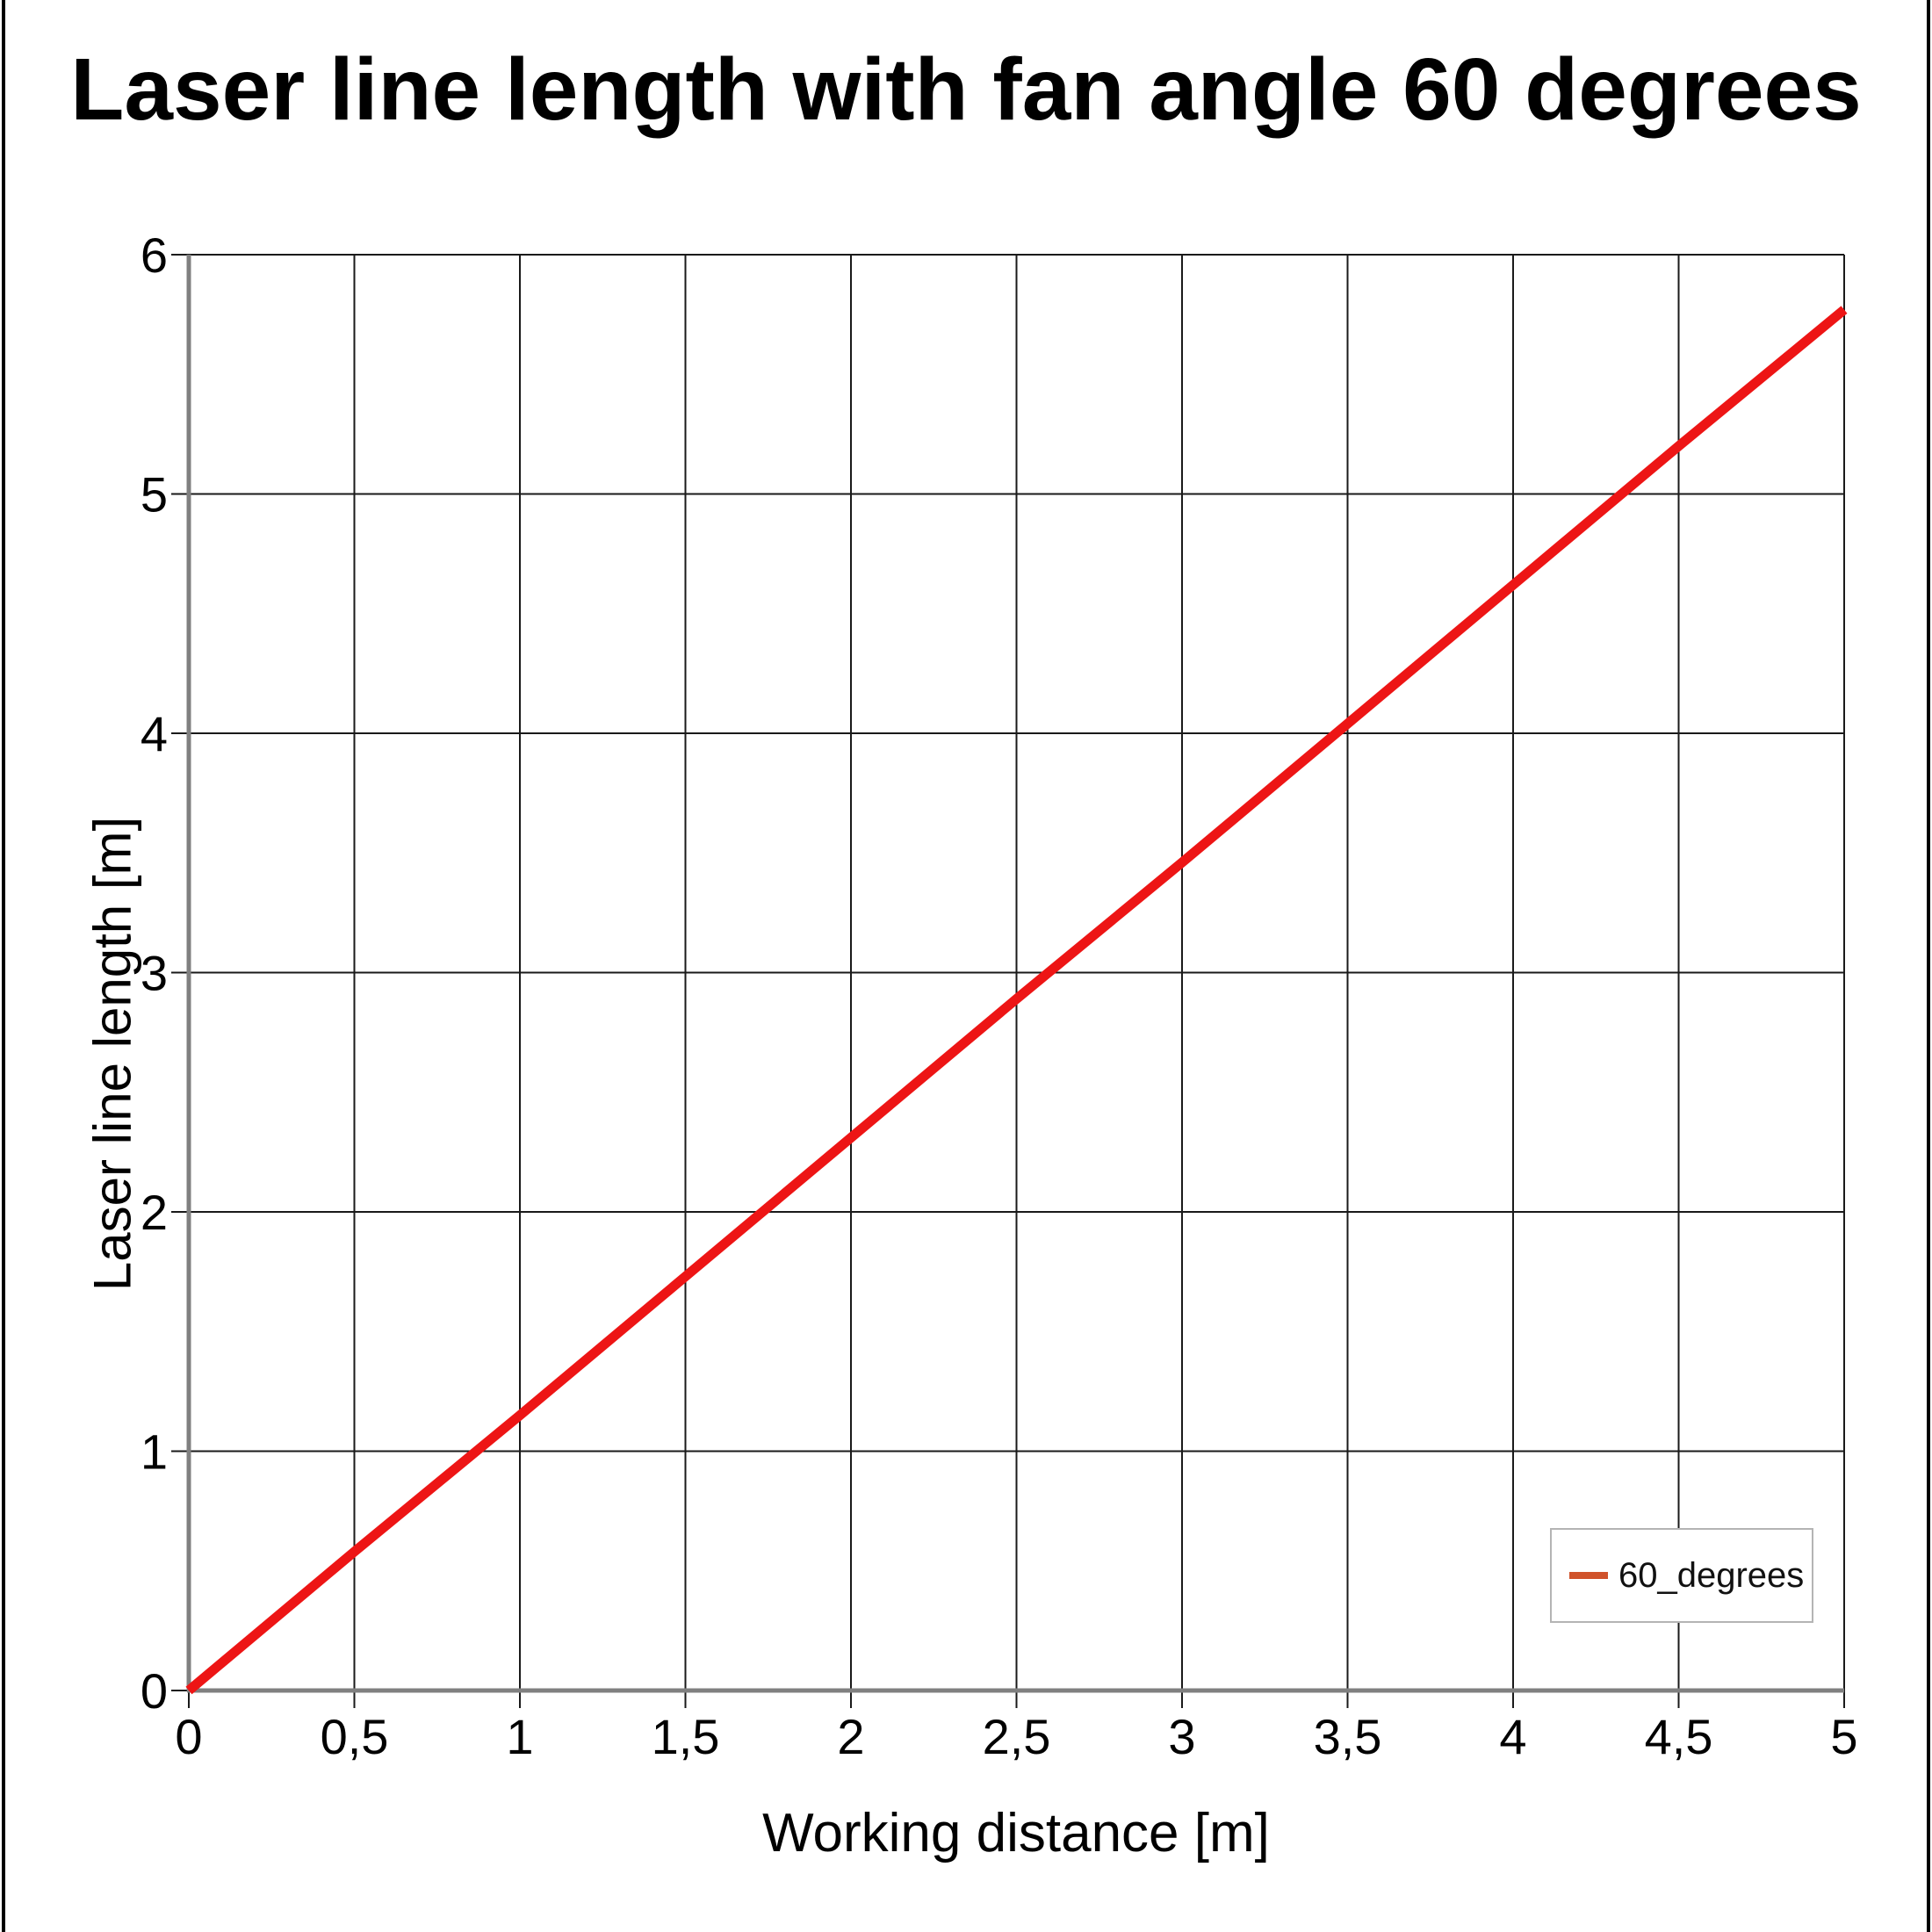 Image resolution: width=1932 pixels, height=1932 pixels. Describe the element at coordinates (850, 1736) in the screenshot. I see `x-tick-label: 2` at that location.